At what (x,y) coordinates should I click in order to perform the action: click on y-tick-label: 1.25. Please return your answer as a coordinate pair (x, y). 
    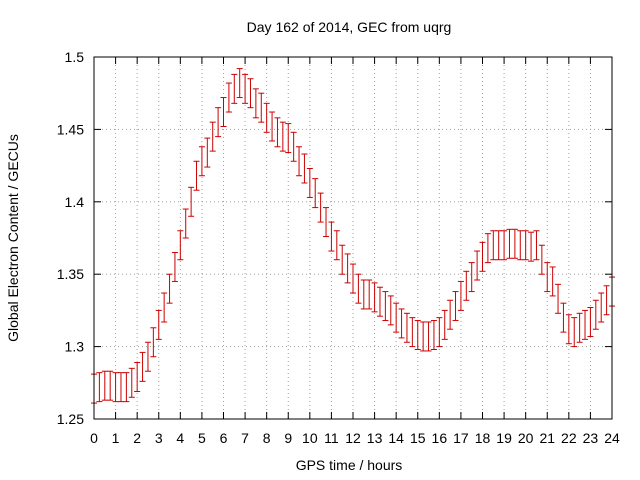
    Looking at the image, I should click on (70, 419).